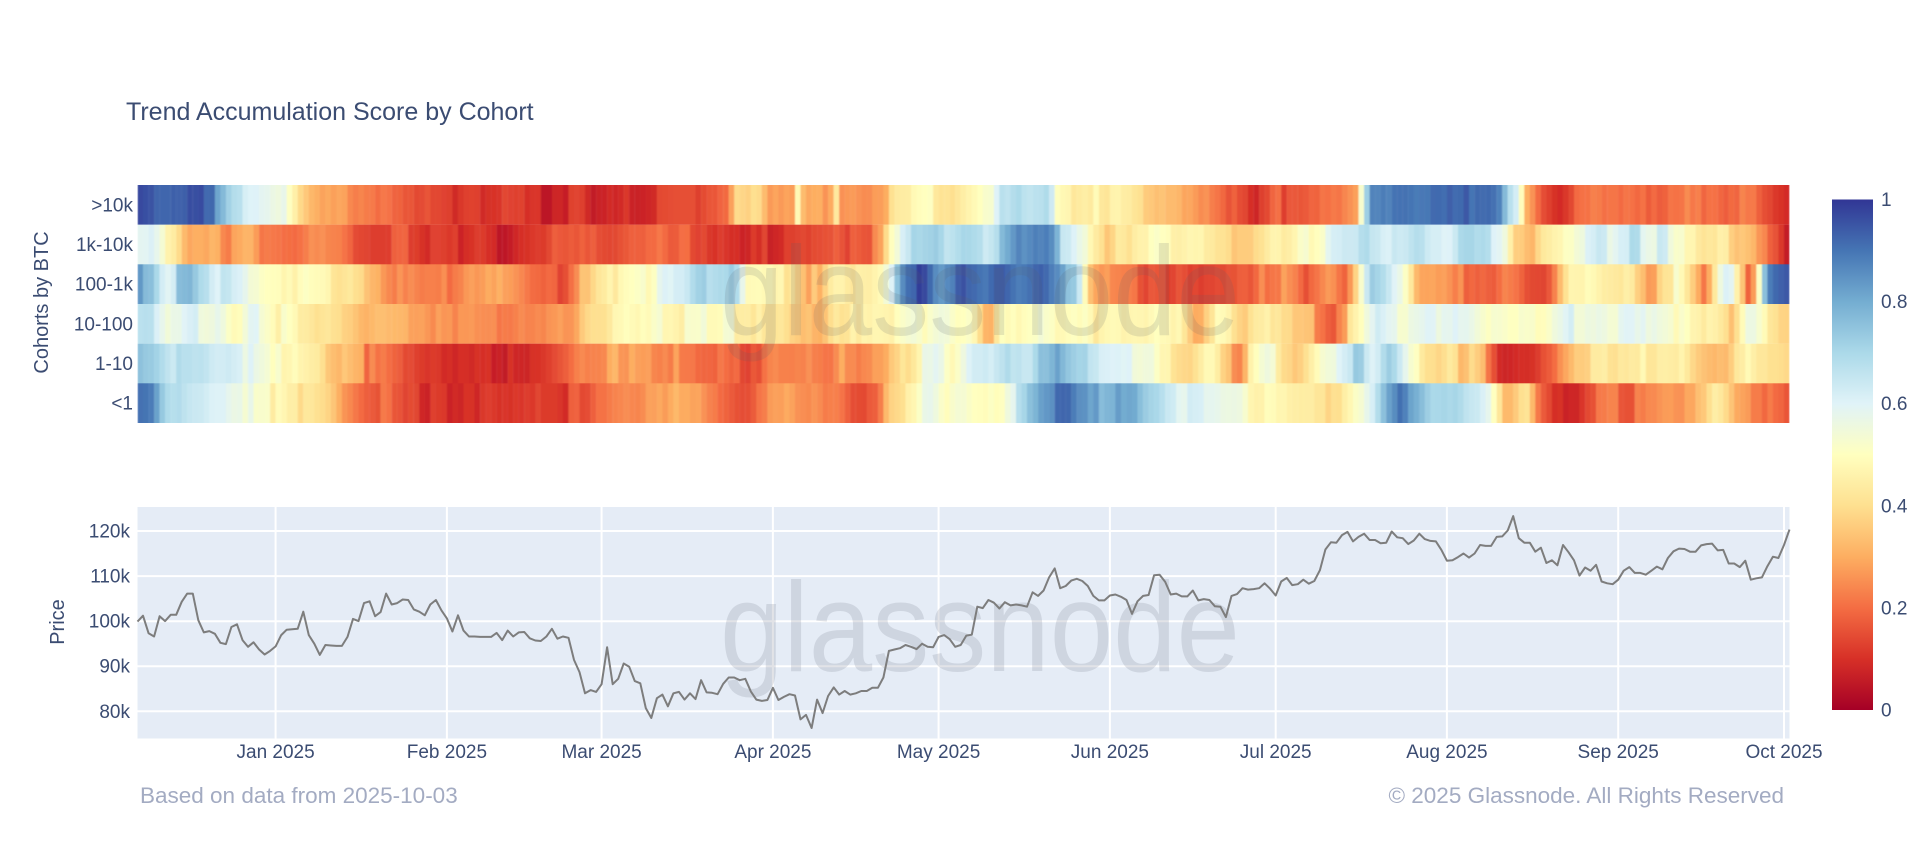 This screenshot has width=1920, height=851. Describe the element at coordinates (330, 112) in the screenshot. I see `svg-text:Trend Accumulation Score by Co: Trend Accumulation Score by Cohort` at that location.